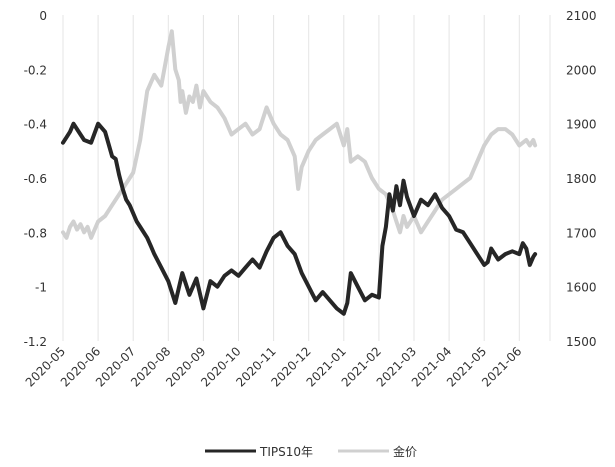 The height and width of the screenshot is (467, 615). Describe the element at coordinates (43, 16) in the screenshot. I see `left-tick-label: 0` at that location.